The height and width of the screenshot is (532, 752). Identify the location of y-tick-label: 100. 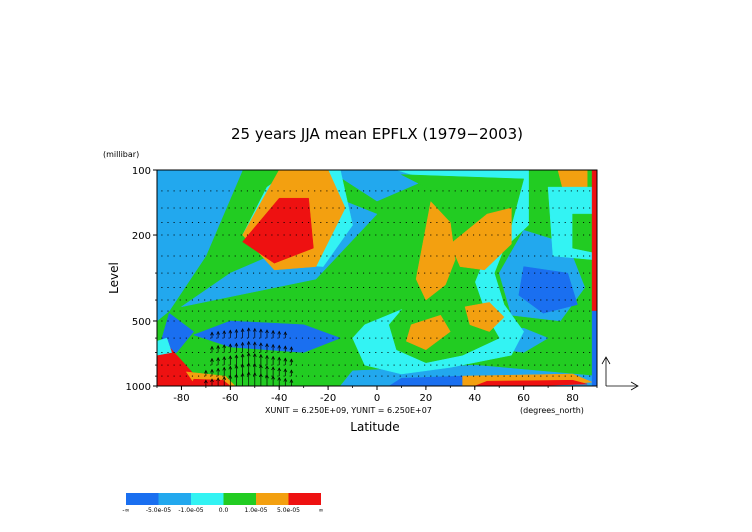
(141, 171).